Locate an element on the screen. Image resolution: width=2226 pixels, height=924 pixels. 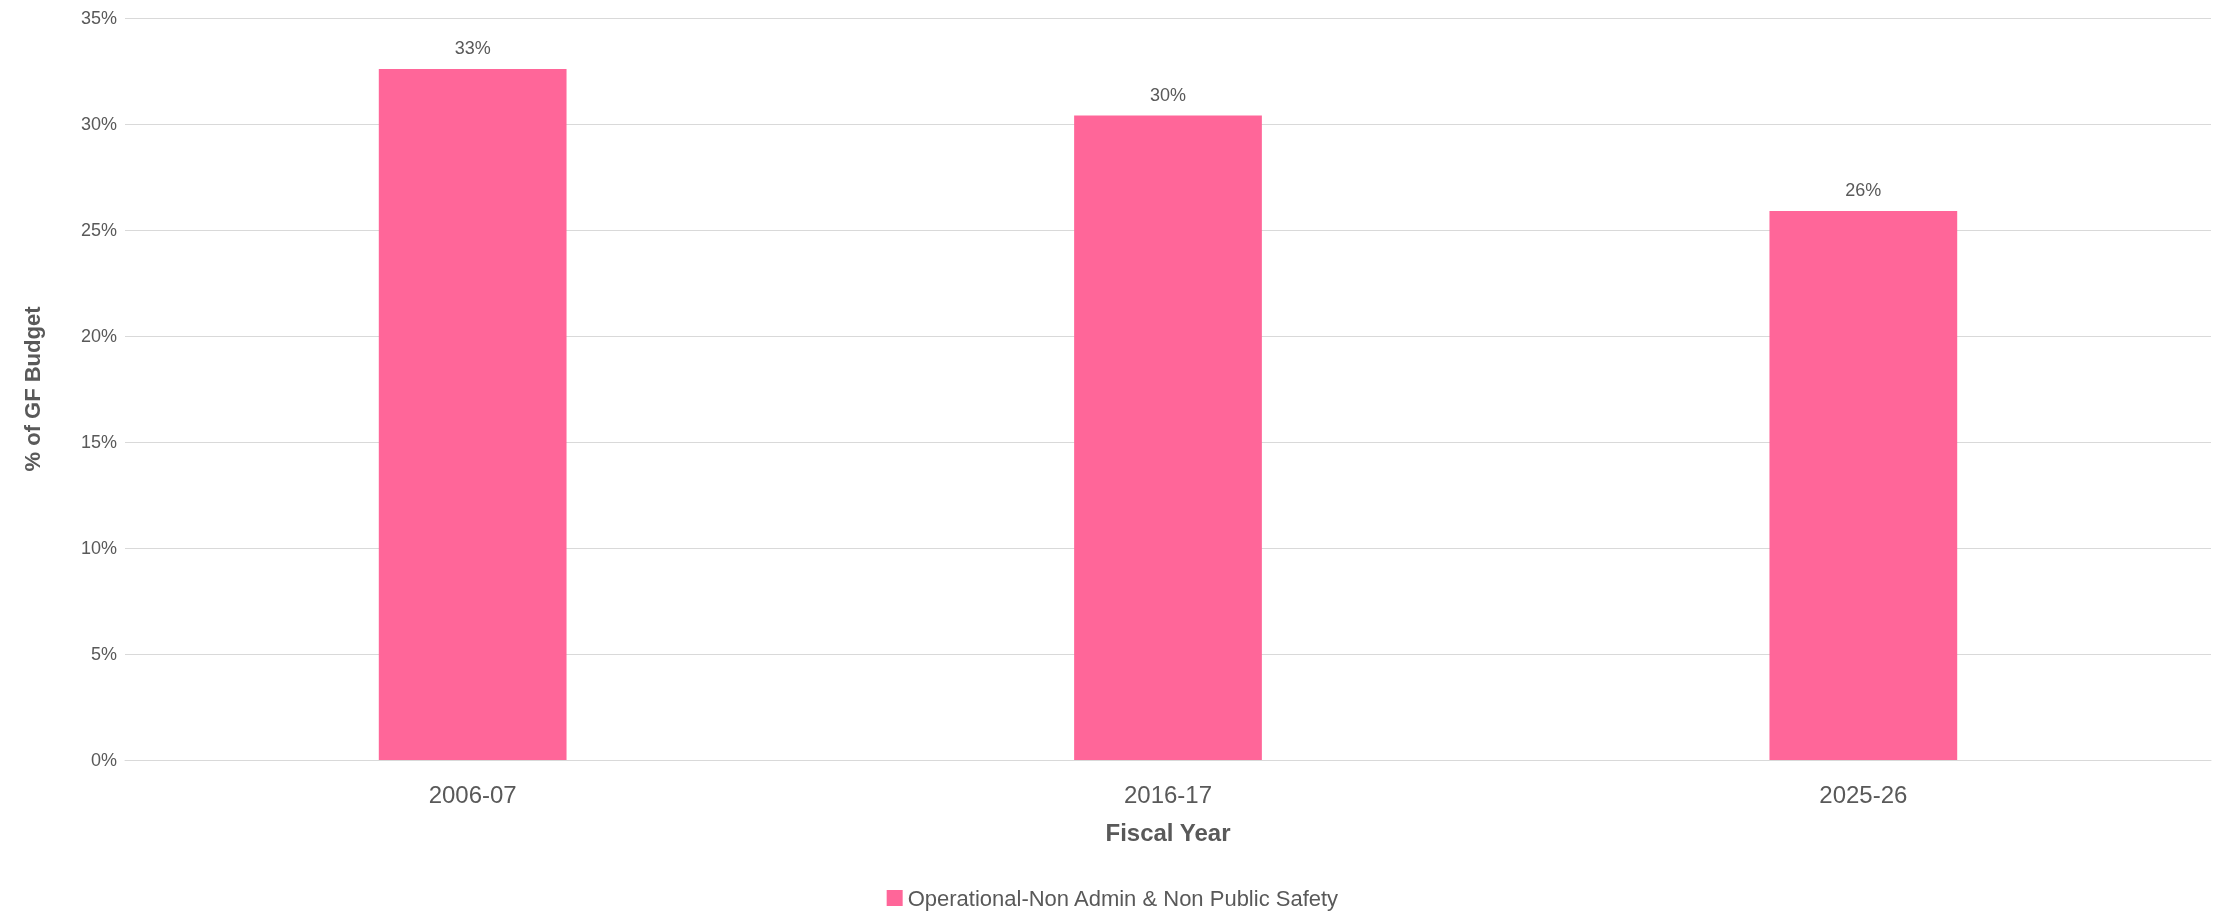
y-tick-label: 15% is located at coordinates (98, 442).